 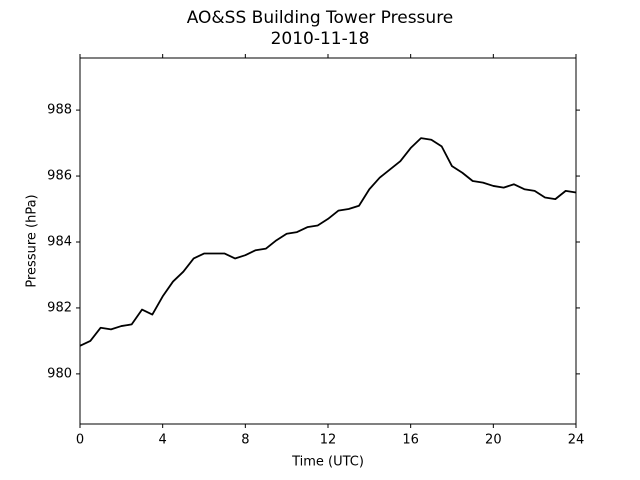 What do you see at coordinates (163, 440) in the screenshot?
I see `x-tick-label: 4` at bounding box center [163, 440].